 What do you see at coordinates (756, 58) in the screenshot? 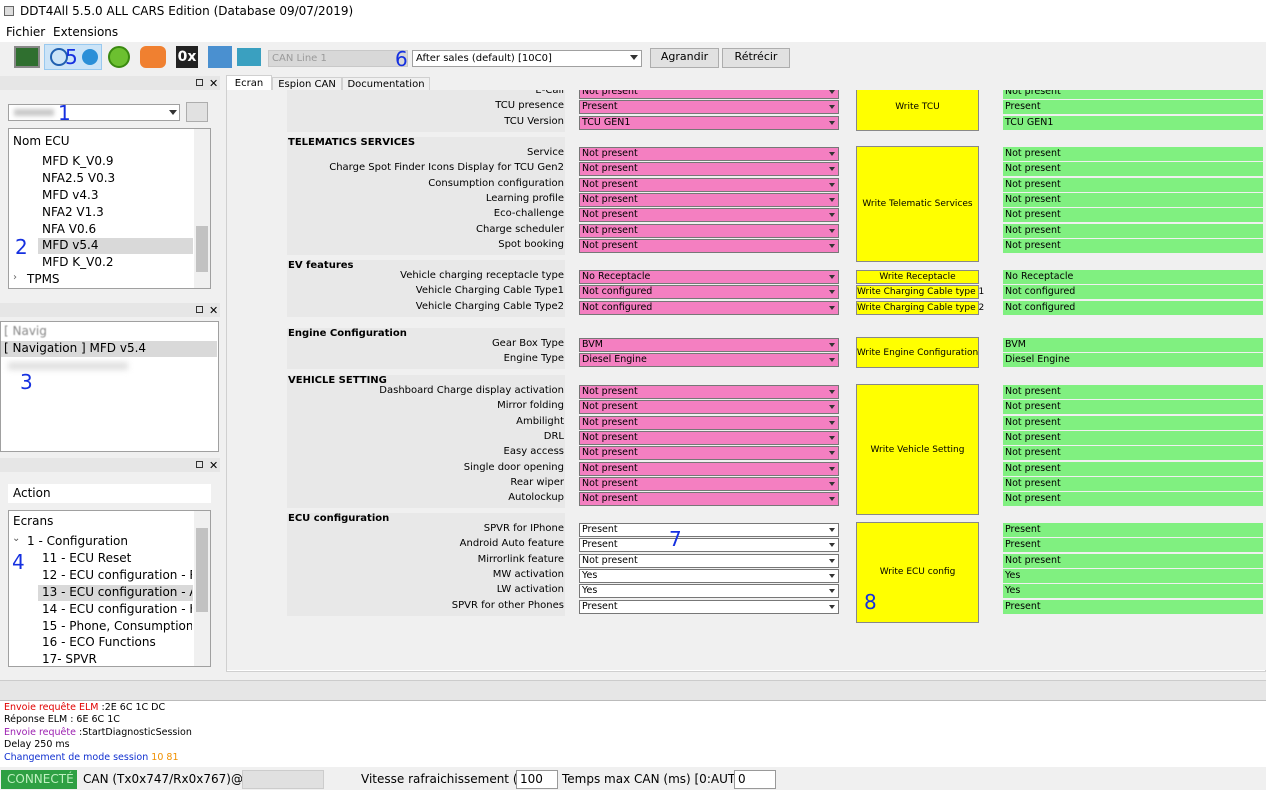
I see `button: Rétrécir` at bounding box center [756, 58].